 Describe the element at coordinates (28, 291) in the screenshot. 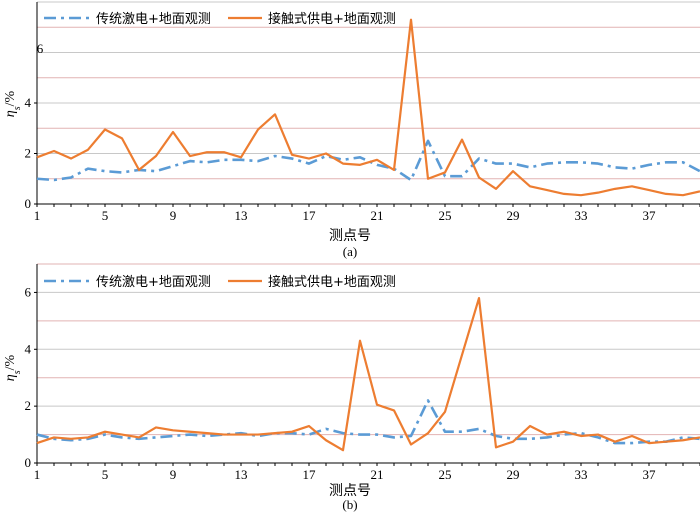

I see `y-tick-label: 6` at that location.